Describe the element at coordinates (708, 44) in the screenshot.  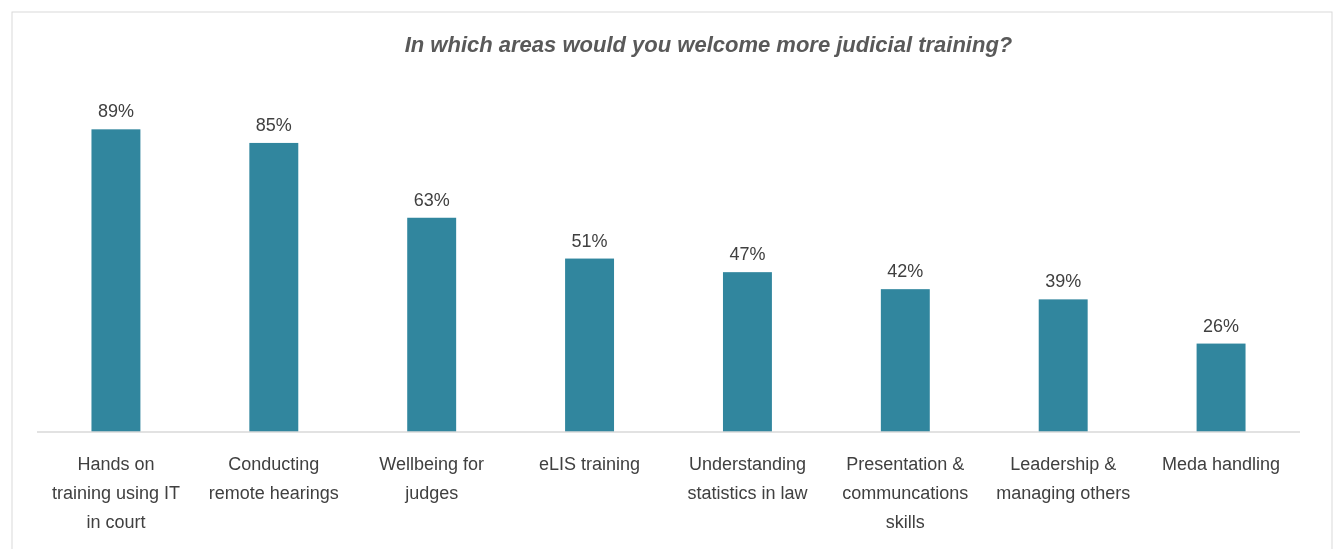
I see `chart-title: In which areas would you welcome more judicial training?` at that location.